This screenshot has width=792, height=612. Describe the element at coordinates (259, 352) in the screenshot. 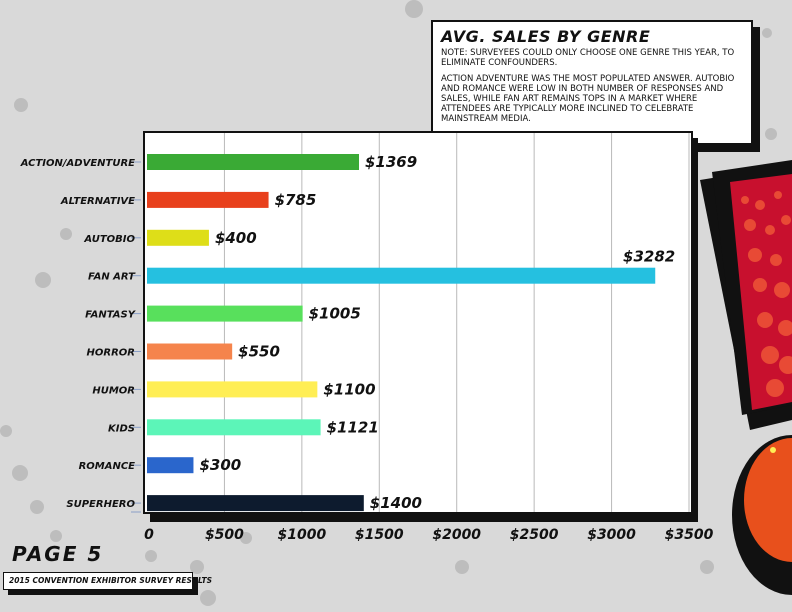

I see `data-label: $550` at that location.